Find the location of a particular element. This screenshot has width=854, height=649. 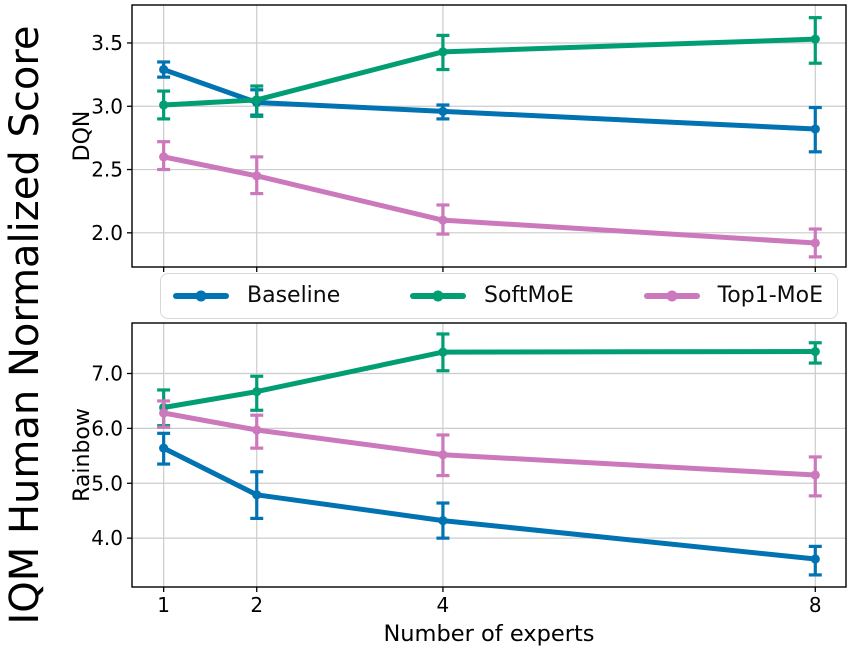

legend: Baseline SoftMoE Top1-MoE is located at coordinates (499, 296).